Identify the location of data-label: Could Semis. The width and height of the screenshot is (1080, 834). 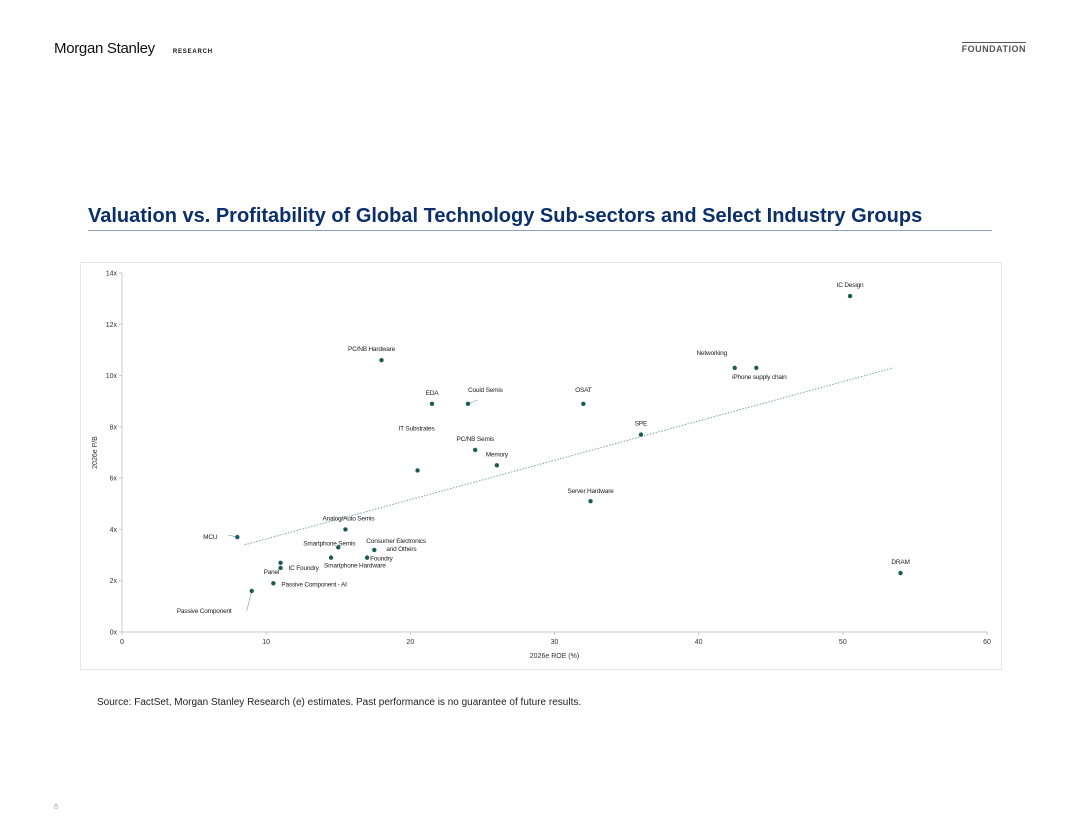
(486, 390).